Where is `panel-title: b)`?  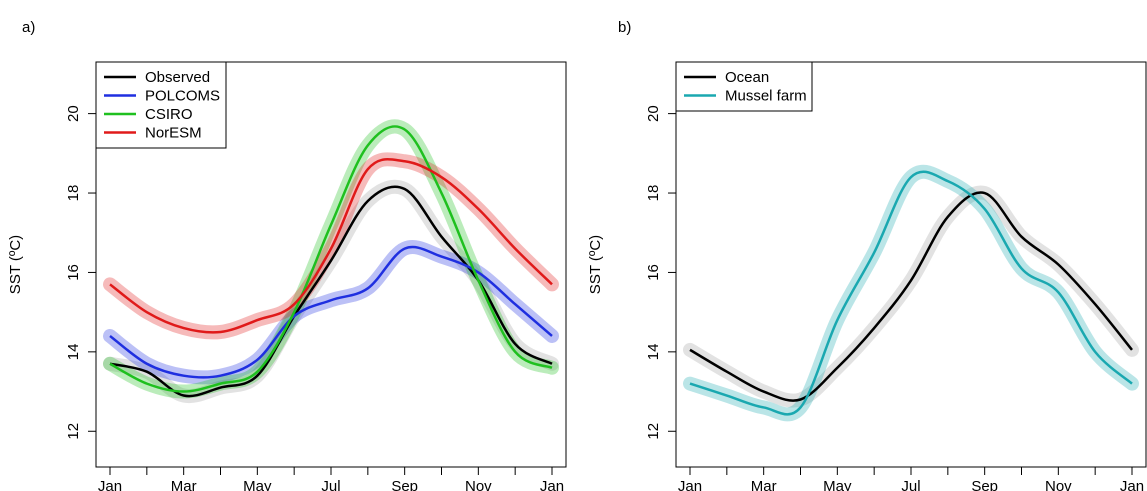 panel-title: b) is located at coordinates (624, 27).